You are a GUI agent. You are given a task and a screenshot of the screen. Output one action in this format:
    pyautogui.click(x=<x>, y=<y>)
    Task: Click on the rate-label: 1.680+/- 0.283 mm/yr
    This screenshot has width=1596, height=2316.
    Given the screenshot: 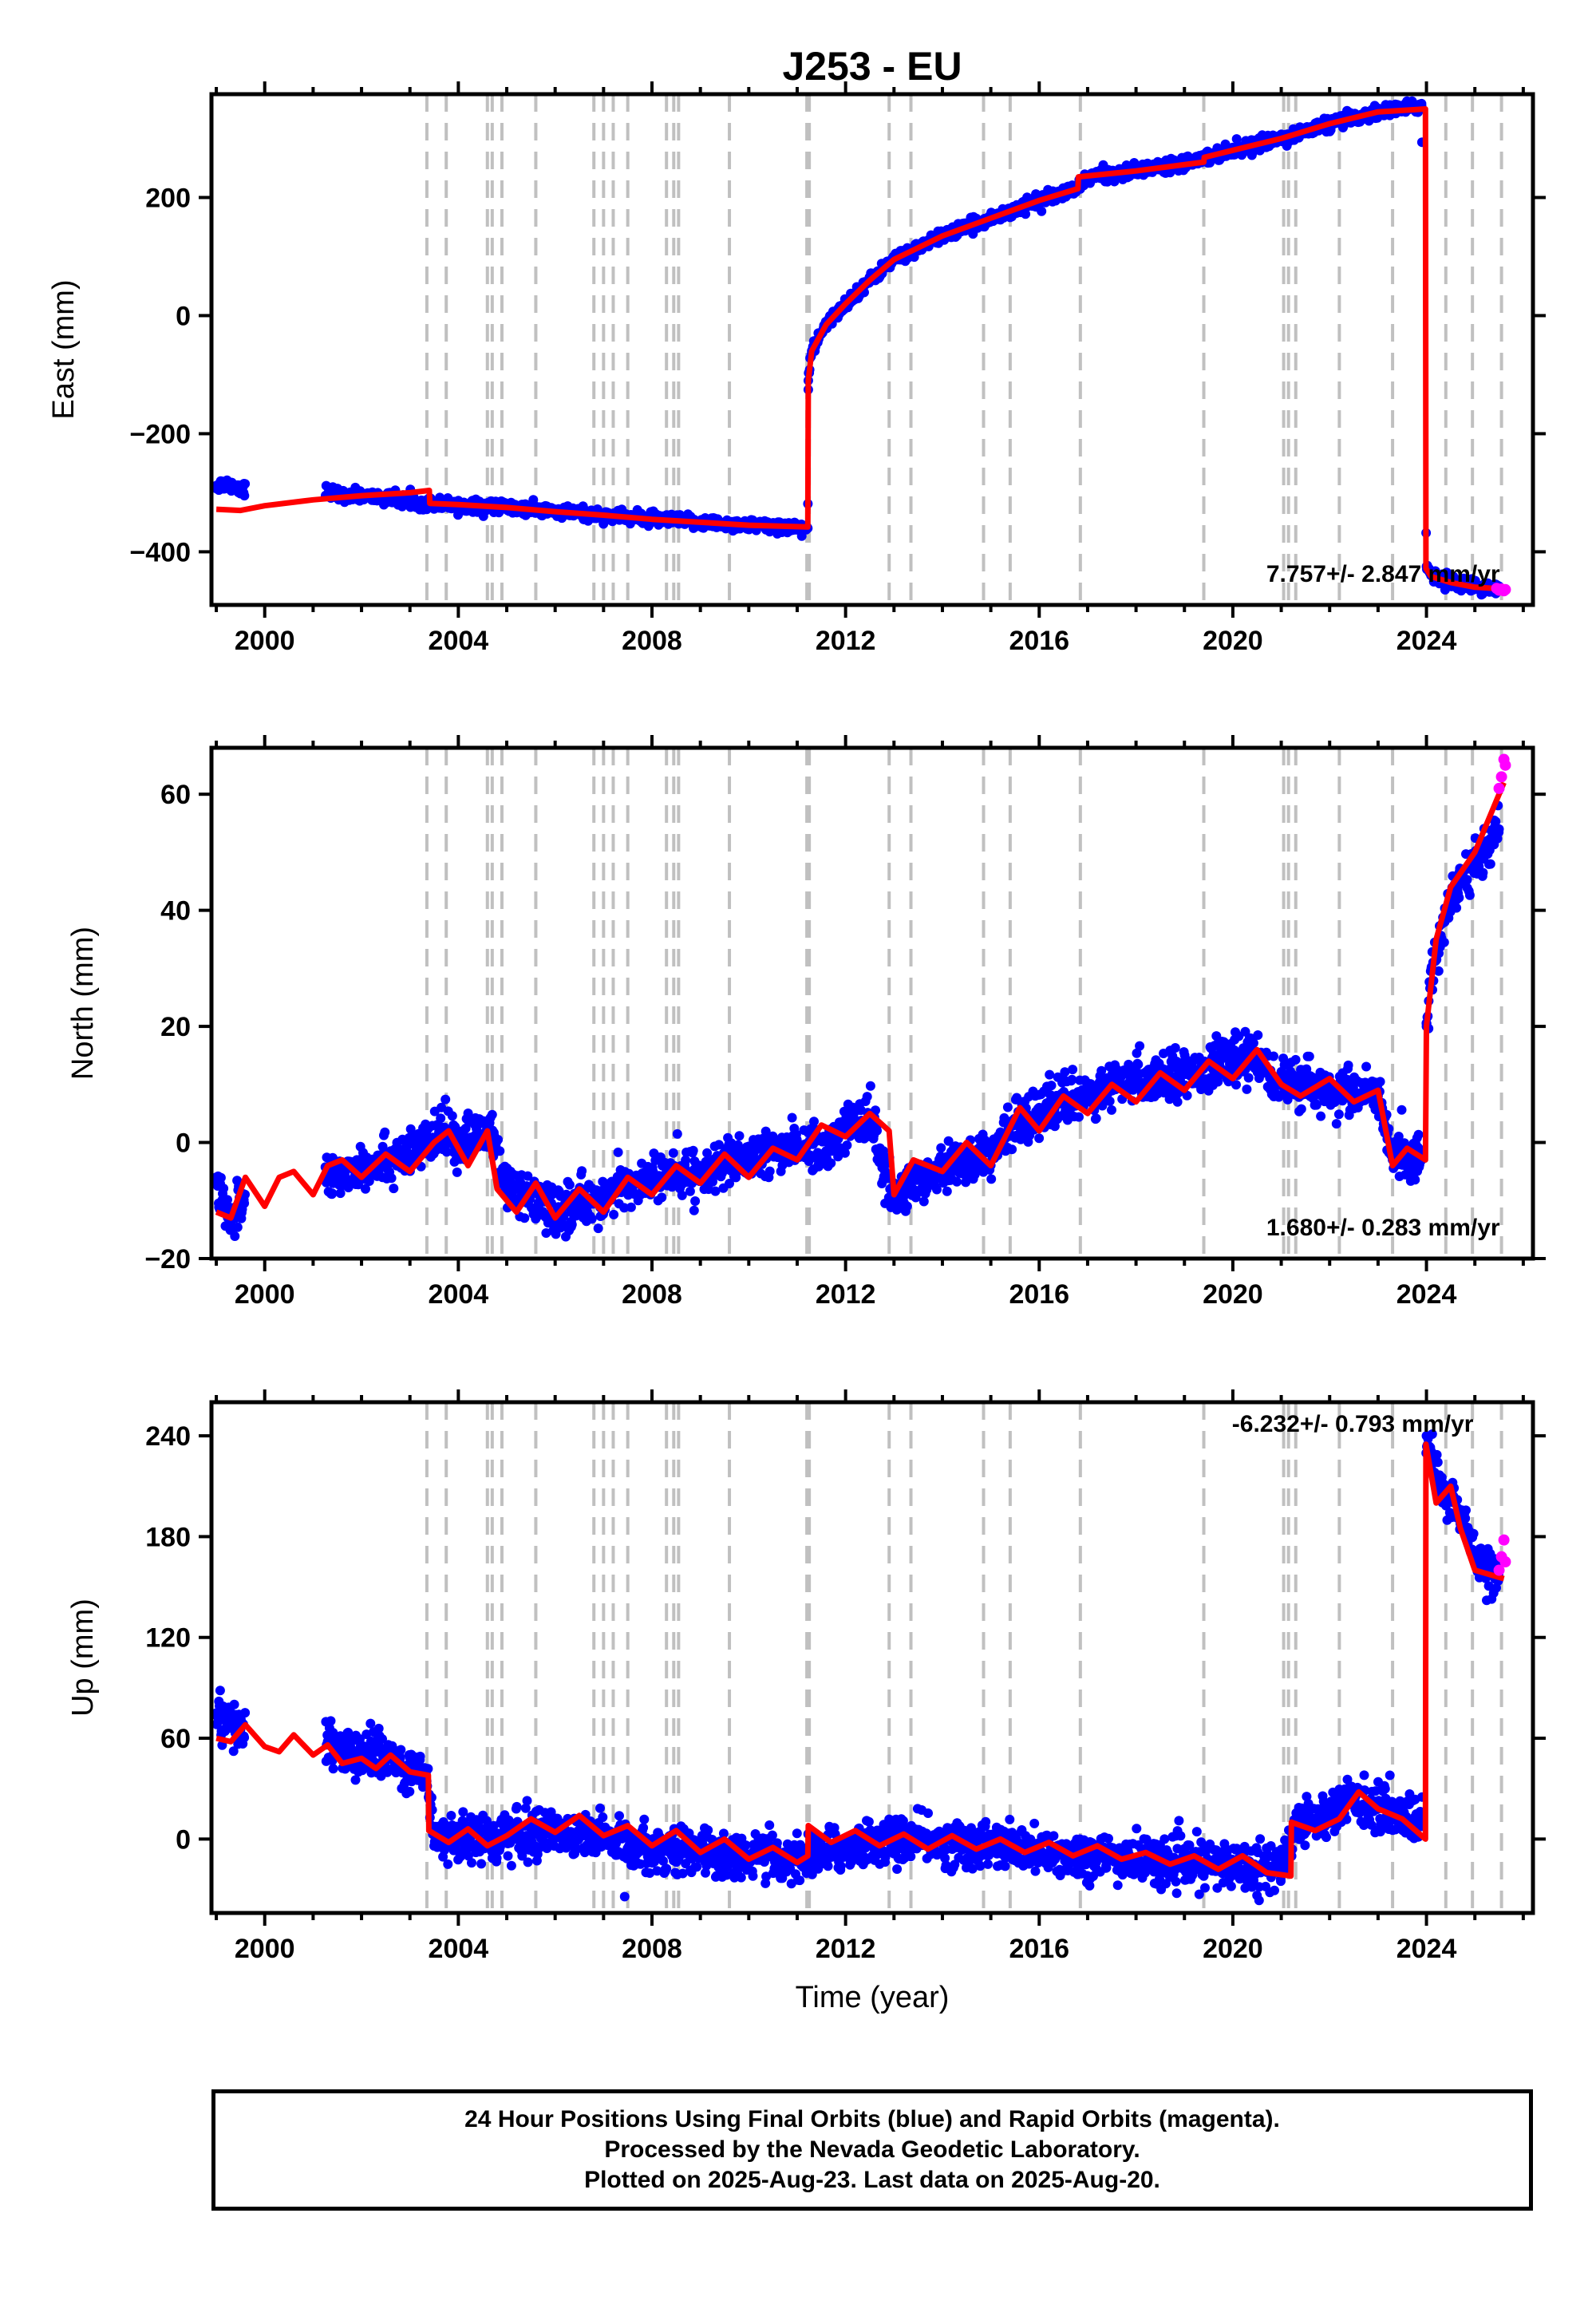 What is the action you would take?
    pyautogui.click(x=1383, y=1228)
    